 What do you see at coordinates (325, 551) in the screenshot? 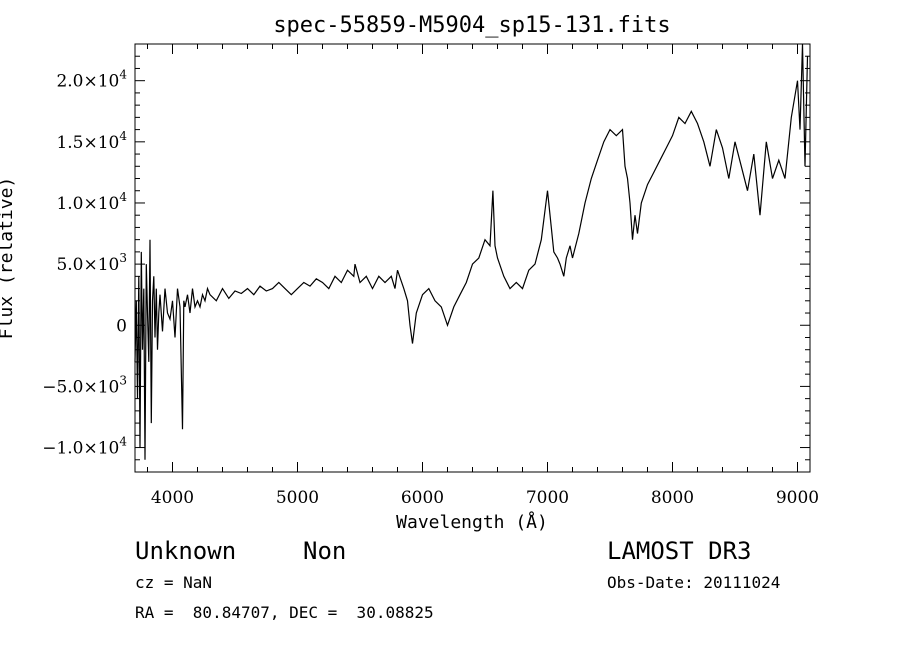
I see `object-class: Non` at bounding box center [325, 551].